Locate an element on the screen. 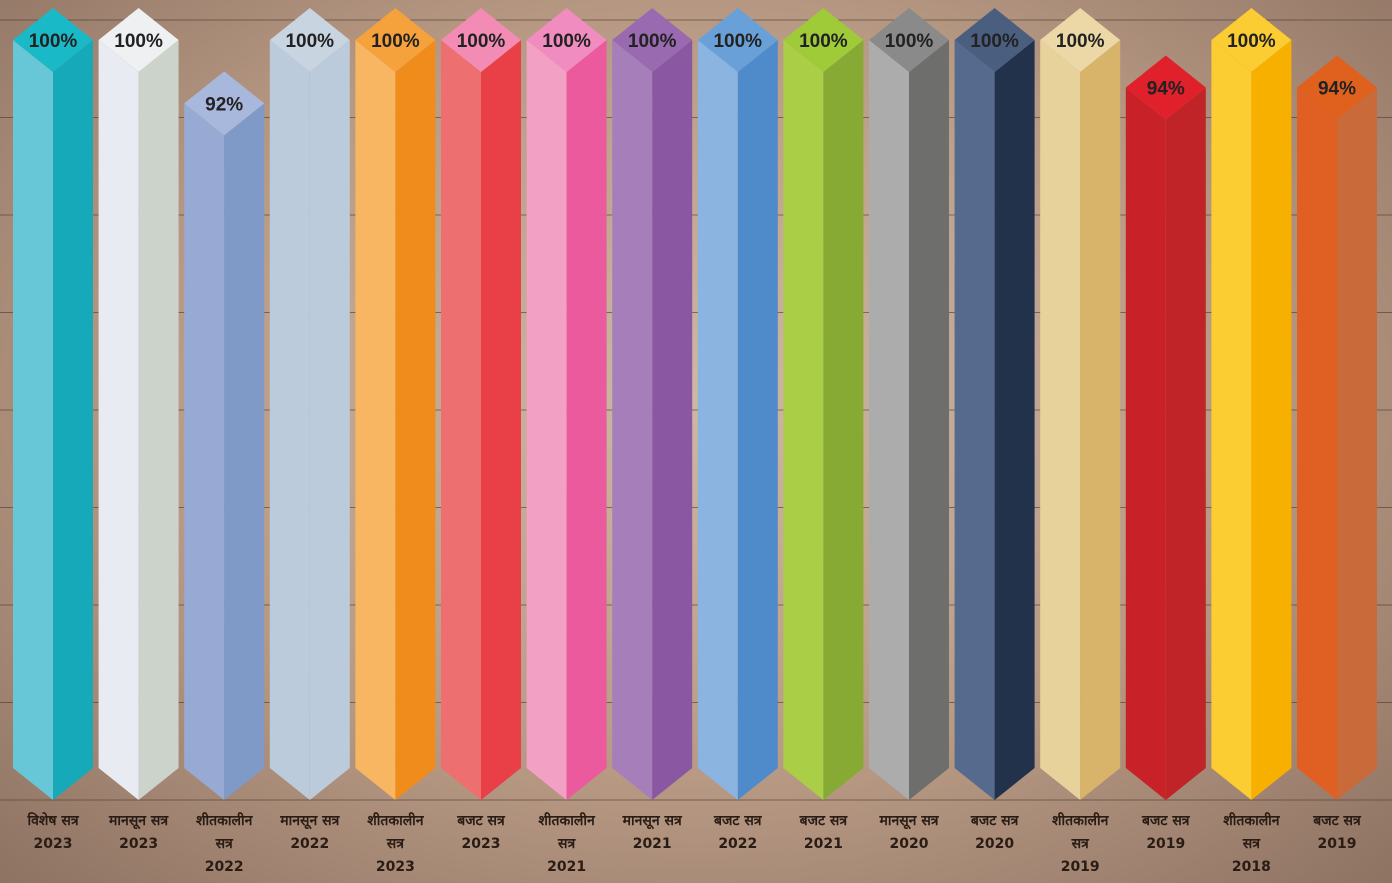 The height and width of the screenshot is (883, 1392). x-tick-label: विशेष सत्र 2023 is located at coordinates (53, 832).